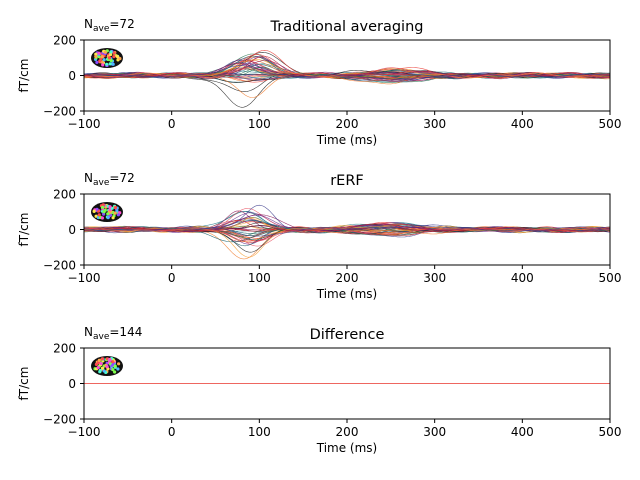 This screenshot has width=640, height=480. I want to click on nave-label: Nave=144, so click(113, 333).